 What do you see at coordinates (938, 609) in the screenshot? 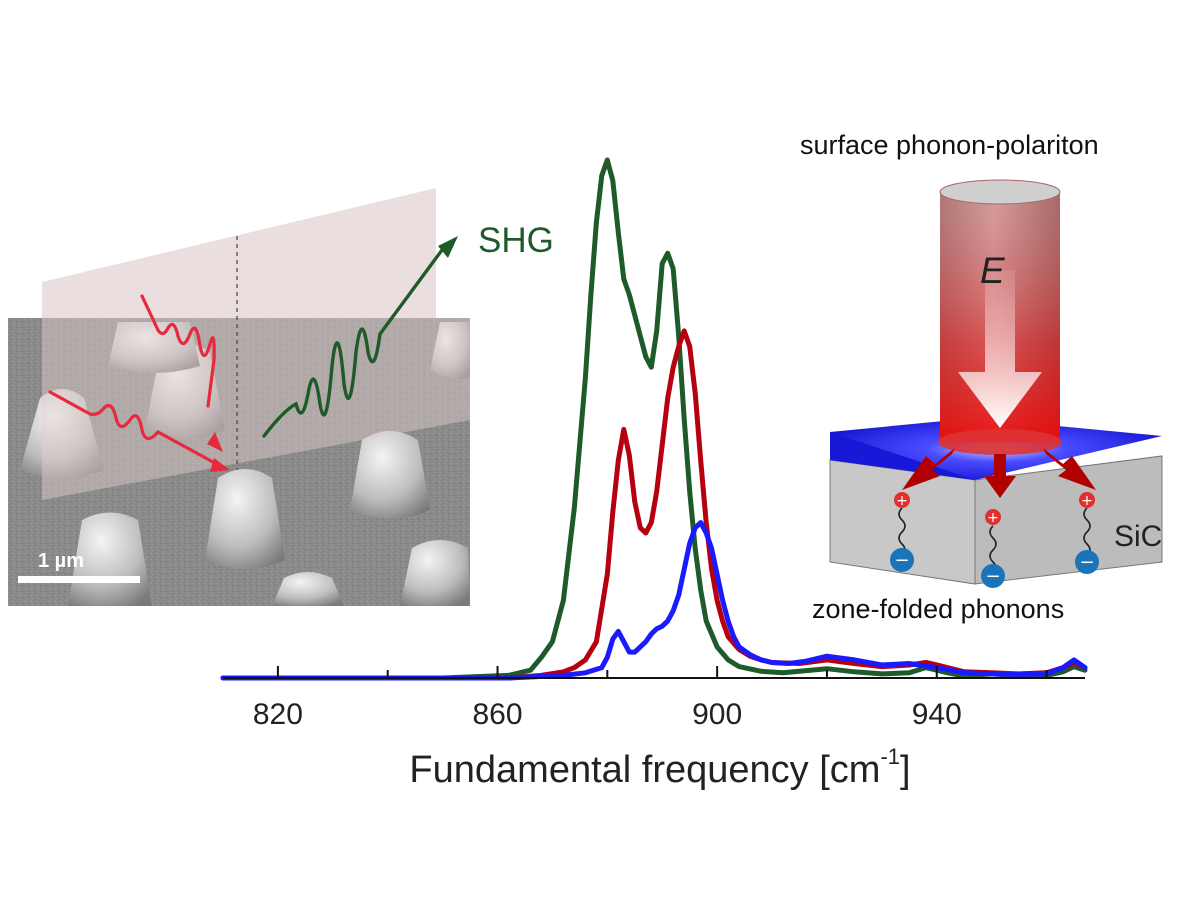
I see `phonons-label: zone-folded phonons` at bounding box center [938, 609].